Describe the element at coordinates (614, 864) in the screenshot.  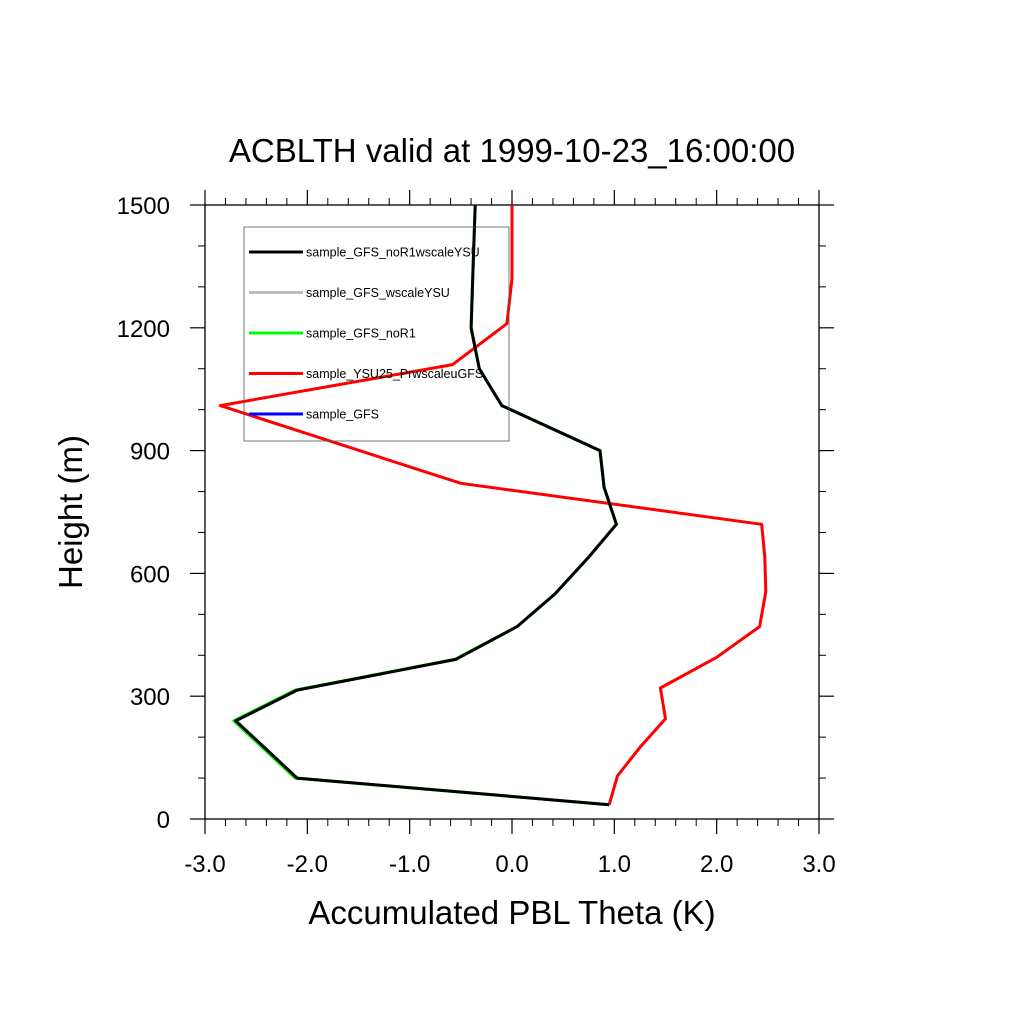
I see `x-tick-label: 1.0` at that location.